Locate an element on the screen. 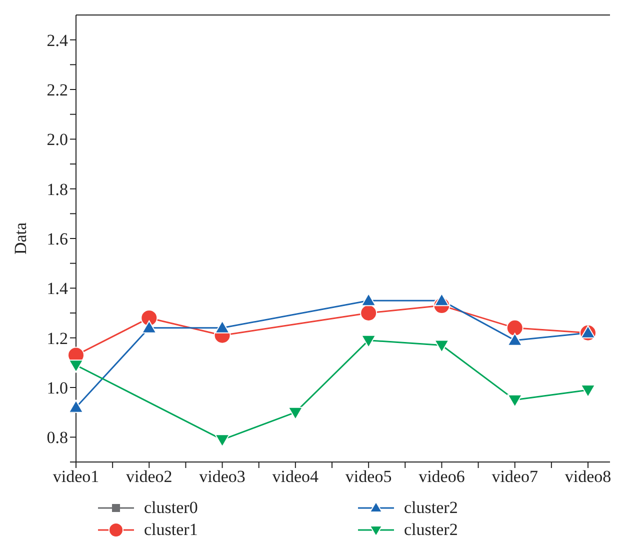  y-axis-title: Data is located at coordinates (20, 238).